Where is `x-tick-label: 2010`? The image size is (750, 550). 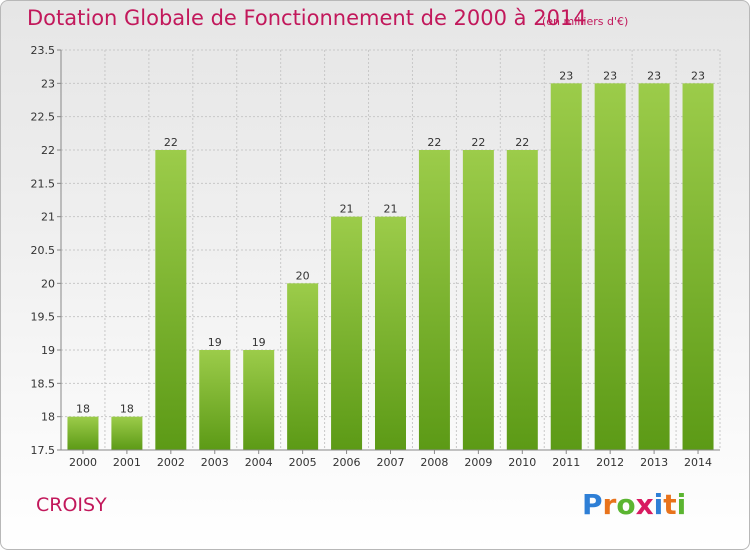 x-tick-label: 2010 is located at coordinates (522, 462).